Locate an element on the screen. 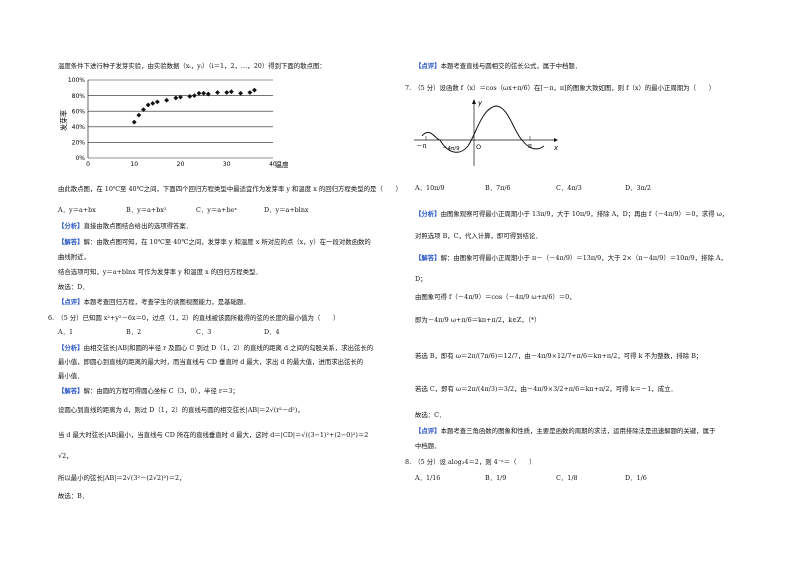 This screenshot has width=800, height=565. q7-option-a: A．10π/9 is located at coordinates (430, 188).